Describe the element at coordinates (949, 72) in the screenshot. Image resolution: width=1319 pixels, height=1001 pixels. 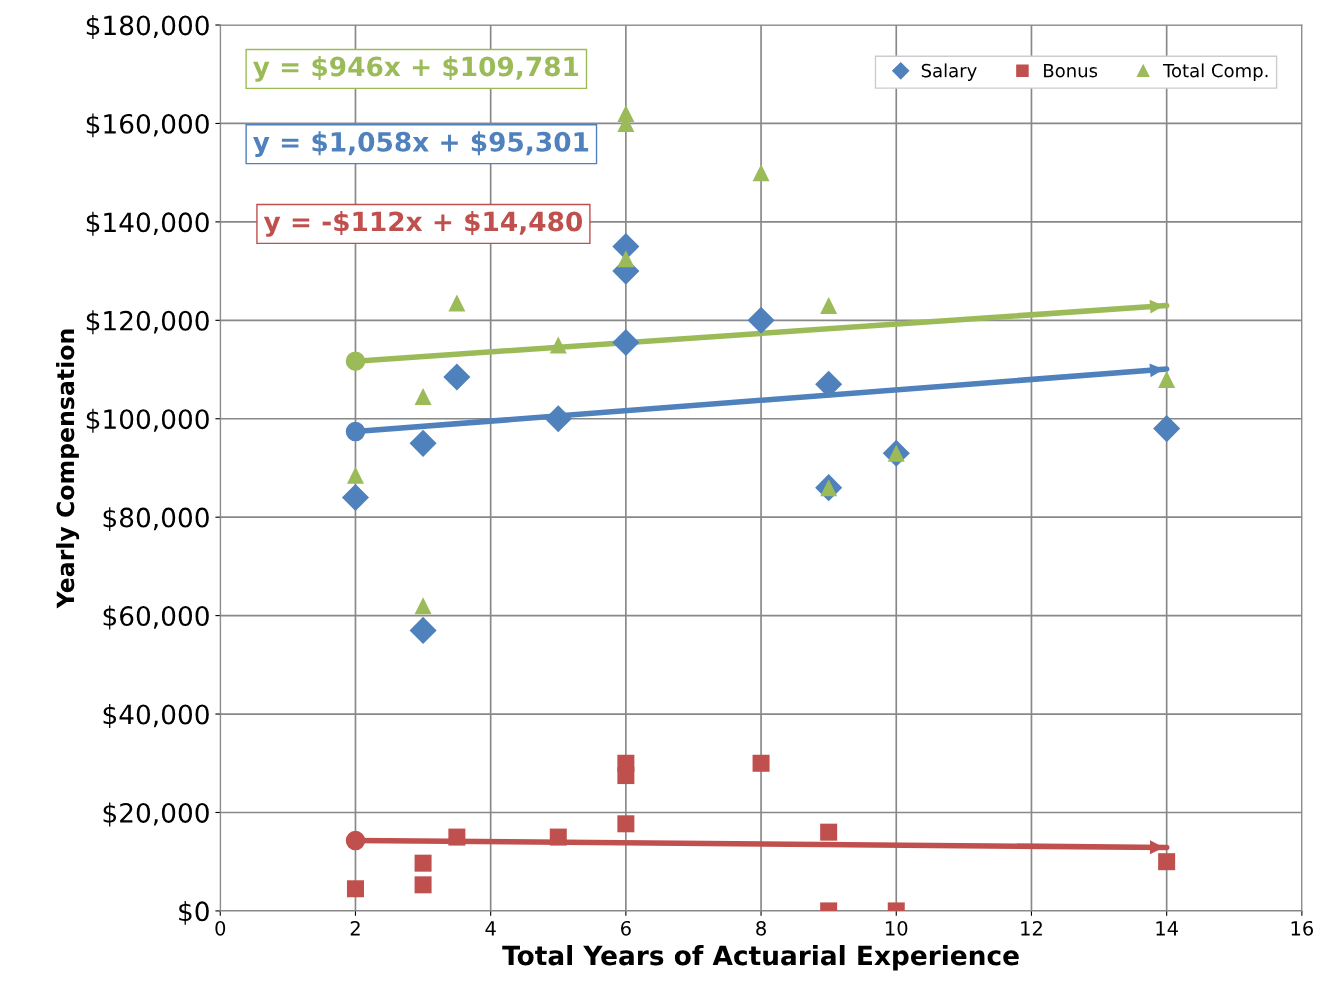
I see `legend-label: Salary` at that location.